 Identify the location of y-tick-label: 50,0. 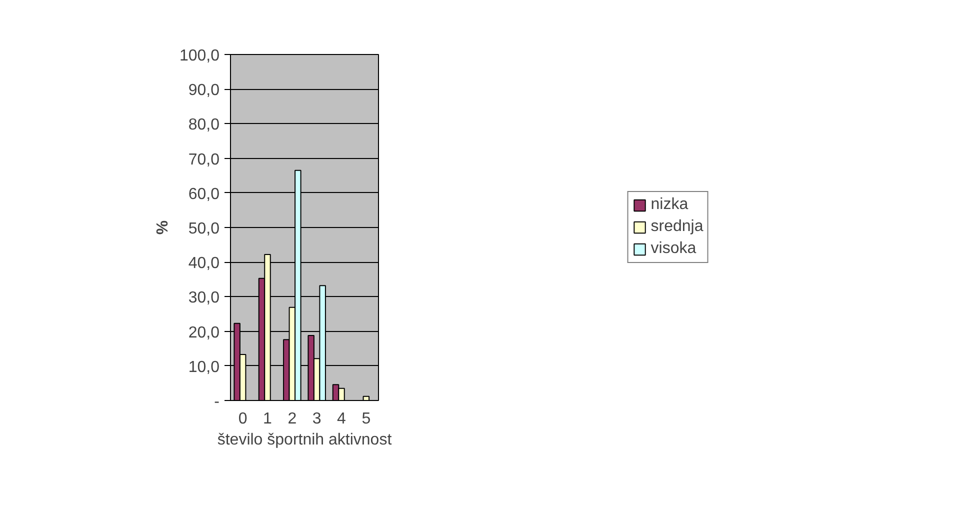
(204, 229).